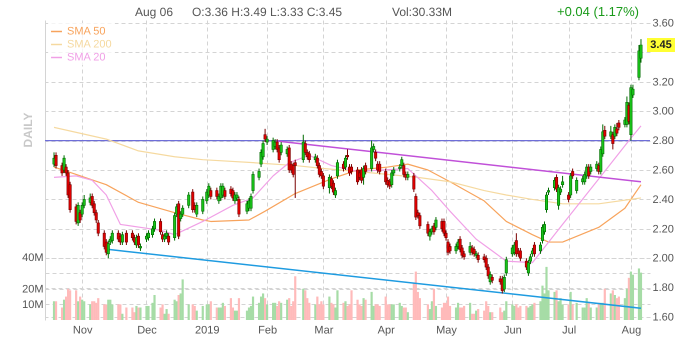 This screenshot has height=340, width=700. What do you see at coordinates (663, 141) in the screenshot?
I see `y-tick-label: 2.80` at bounding box center [663, 141].